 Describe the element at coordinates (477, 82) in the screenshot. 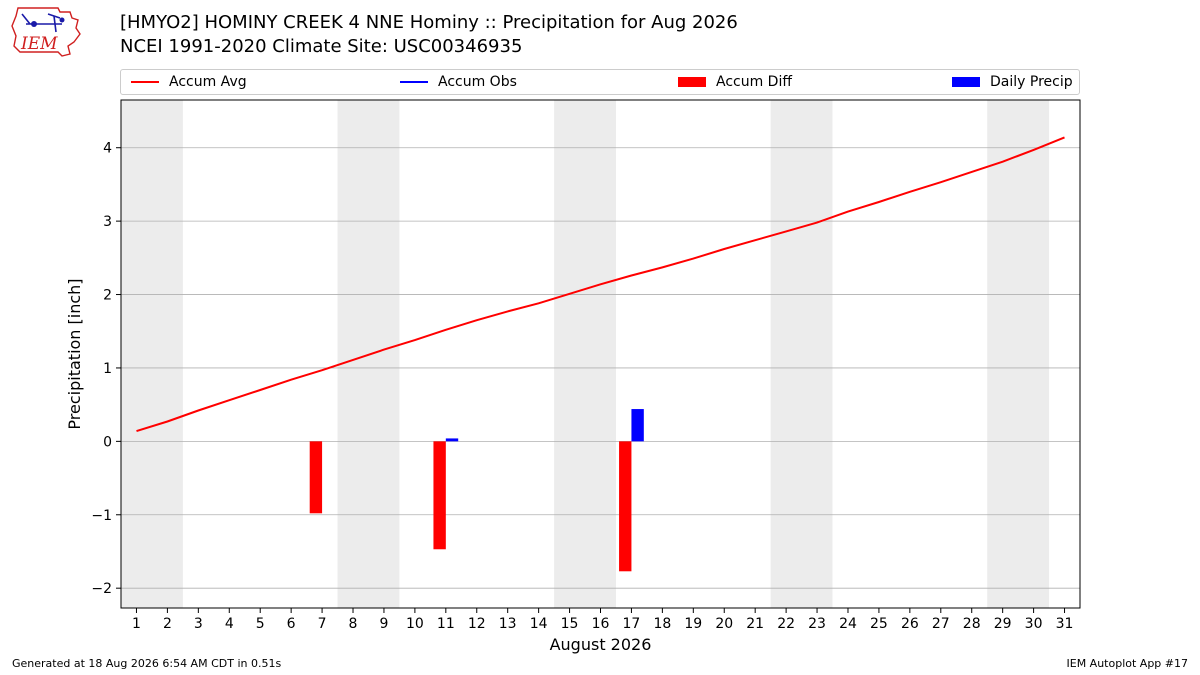

I see `legend-label-accum-obs: Accum Obs` at that location.